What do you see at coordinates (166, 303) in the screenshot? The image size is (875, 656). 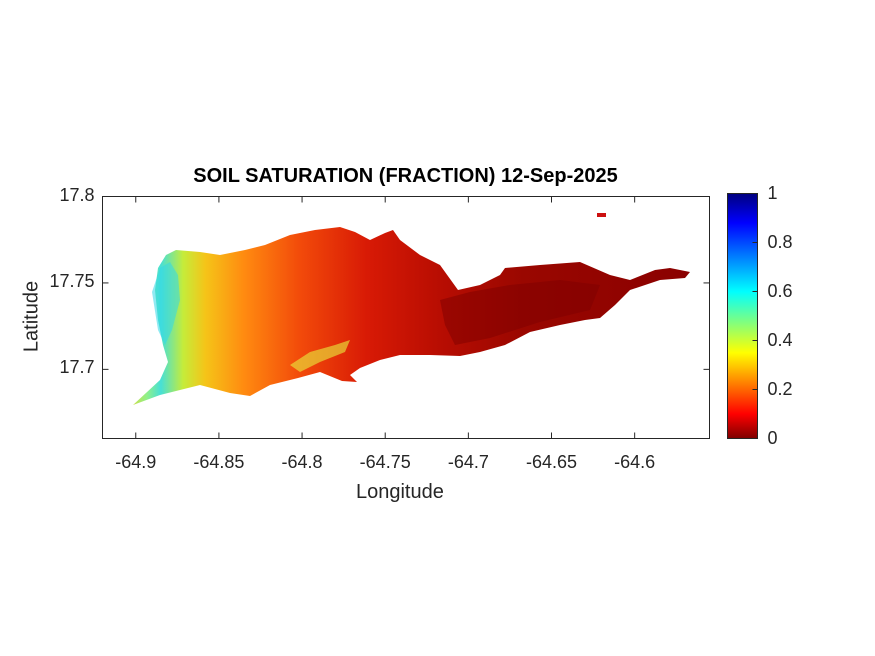 I see `west-highland-patch` at bounding box center [166, 303].